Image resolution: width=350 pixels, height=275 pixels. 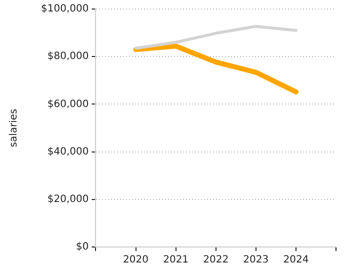 What do you see at coordinates (64, 9) in the screenshot?
I see `y-tick-label: $100,000` at bounding box center [64, 9].